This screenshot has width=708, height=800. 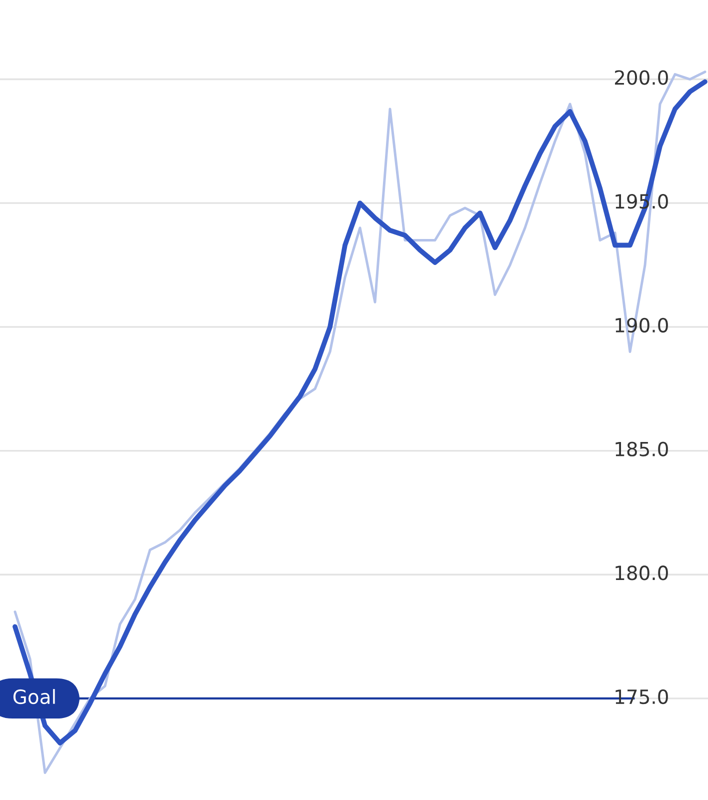 I want to click on y-tick-label: 185.0, so click(x=642, y=449).